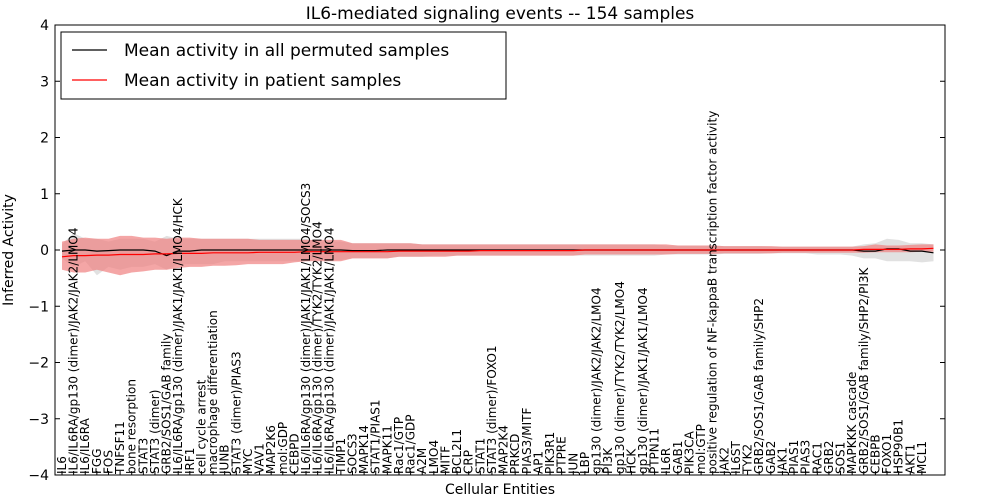  I want to click on x-tick-label: Rac1/GDP, so click(411, 444).